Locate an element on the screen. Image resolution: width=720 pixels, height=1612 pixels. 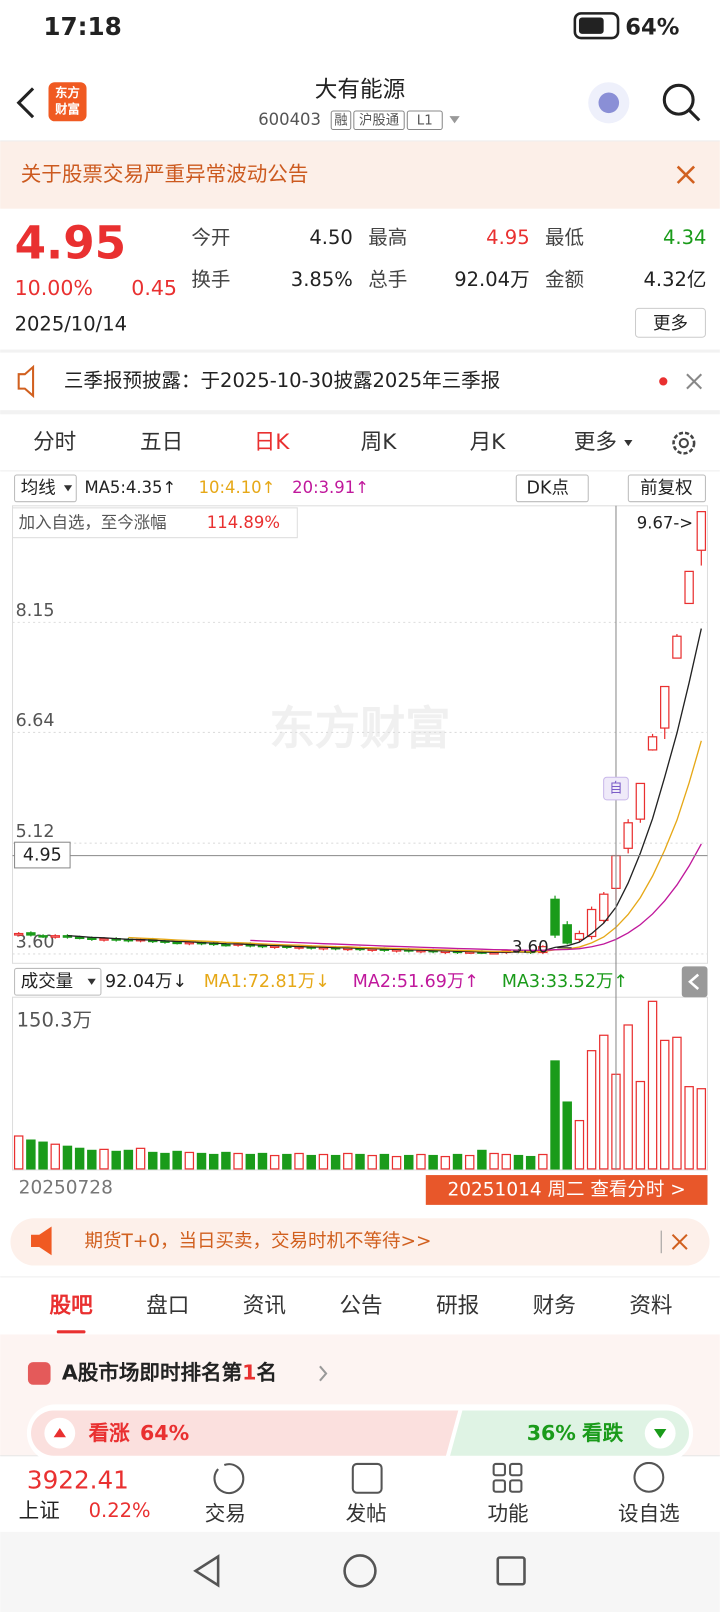
badge-box is located at coordinates (616, 788).